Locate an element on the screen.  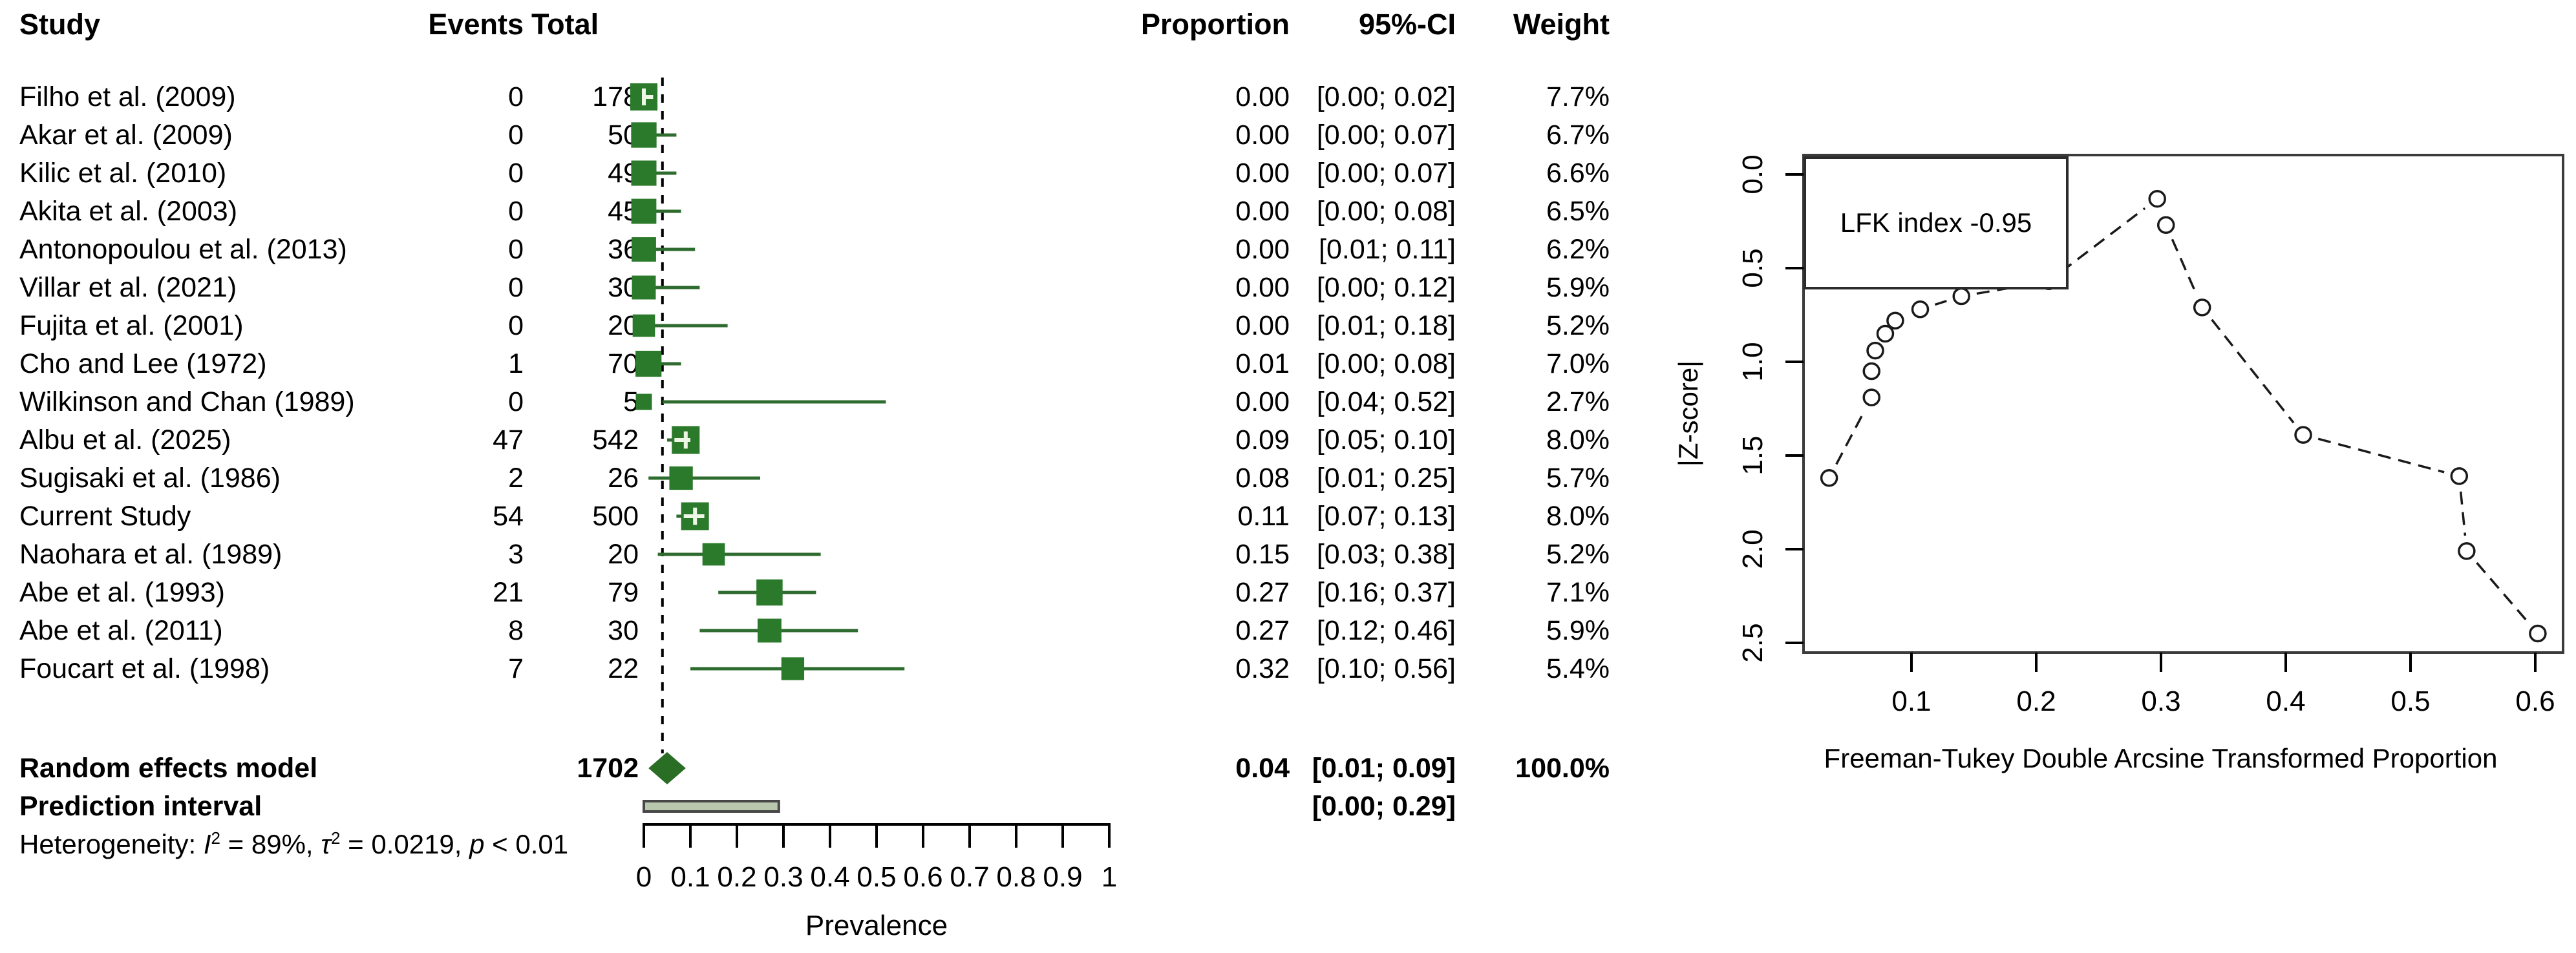
doi-yaxis-tick-label: 2.5 is located at coordinates (1753, 642).